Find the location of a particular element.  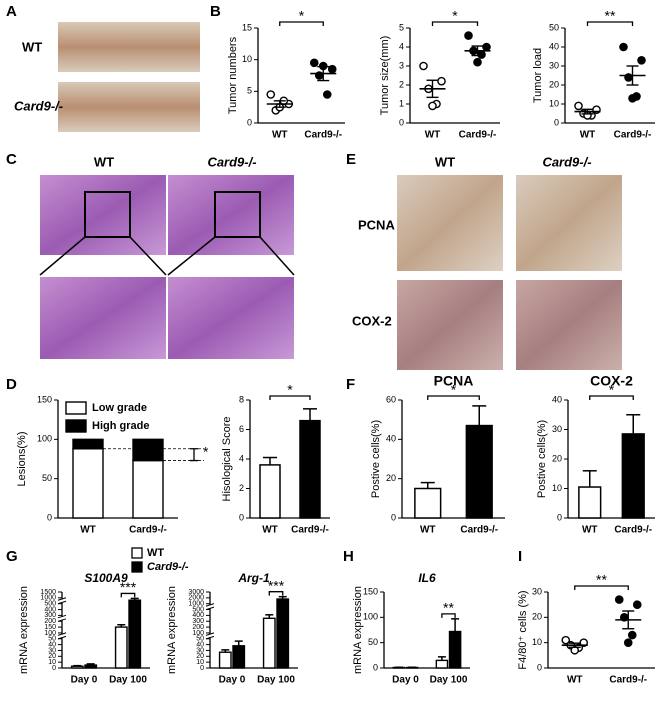

y-tick-label: 5 is located at coordinates (401, 27).